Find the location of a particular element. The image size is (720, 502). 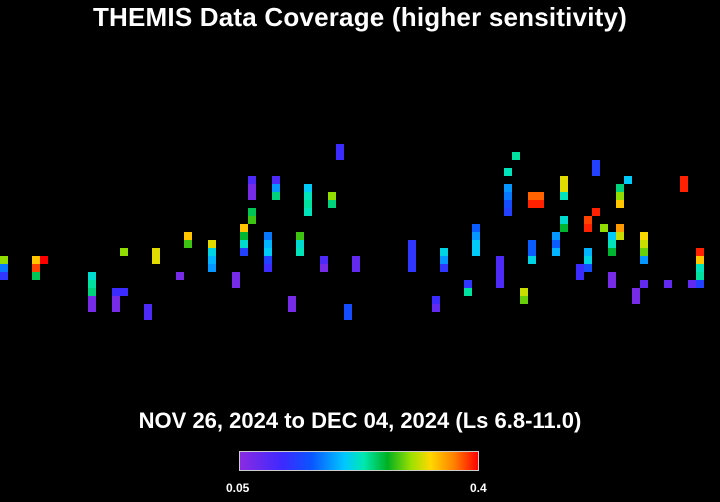

colorbar-max-label: 0.4 is located at coordinates (478, 488).